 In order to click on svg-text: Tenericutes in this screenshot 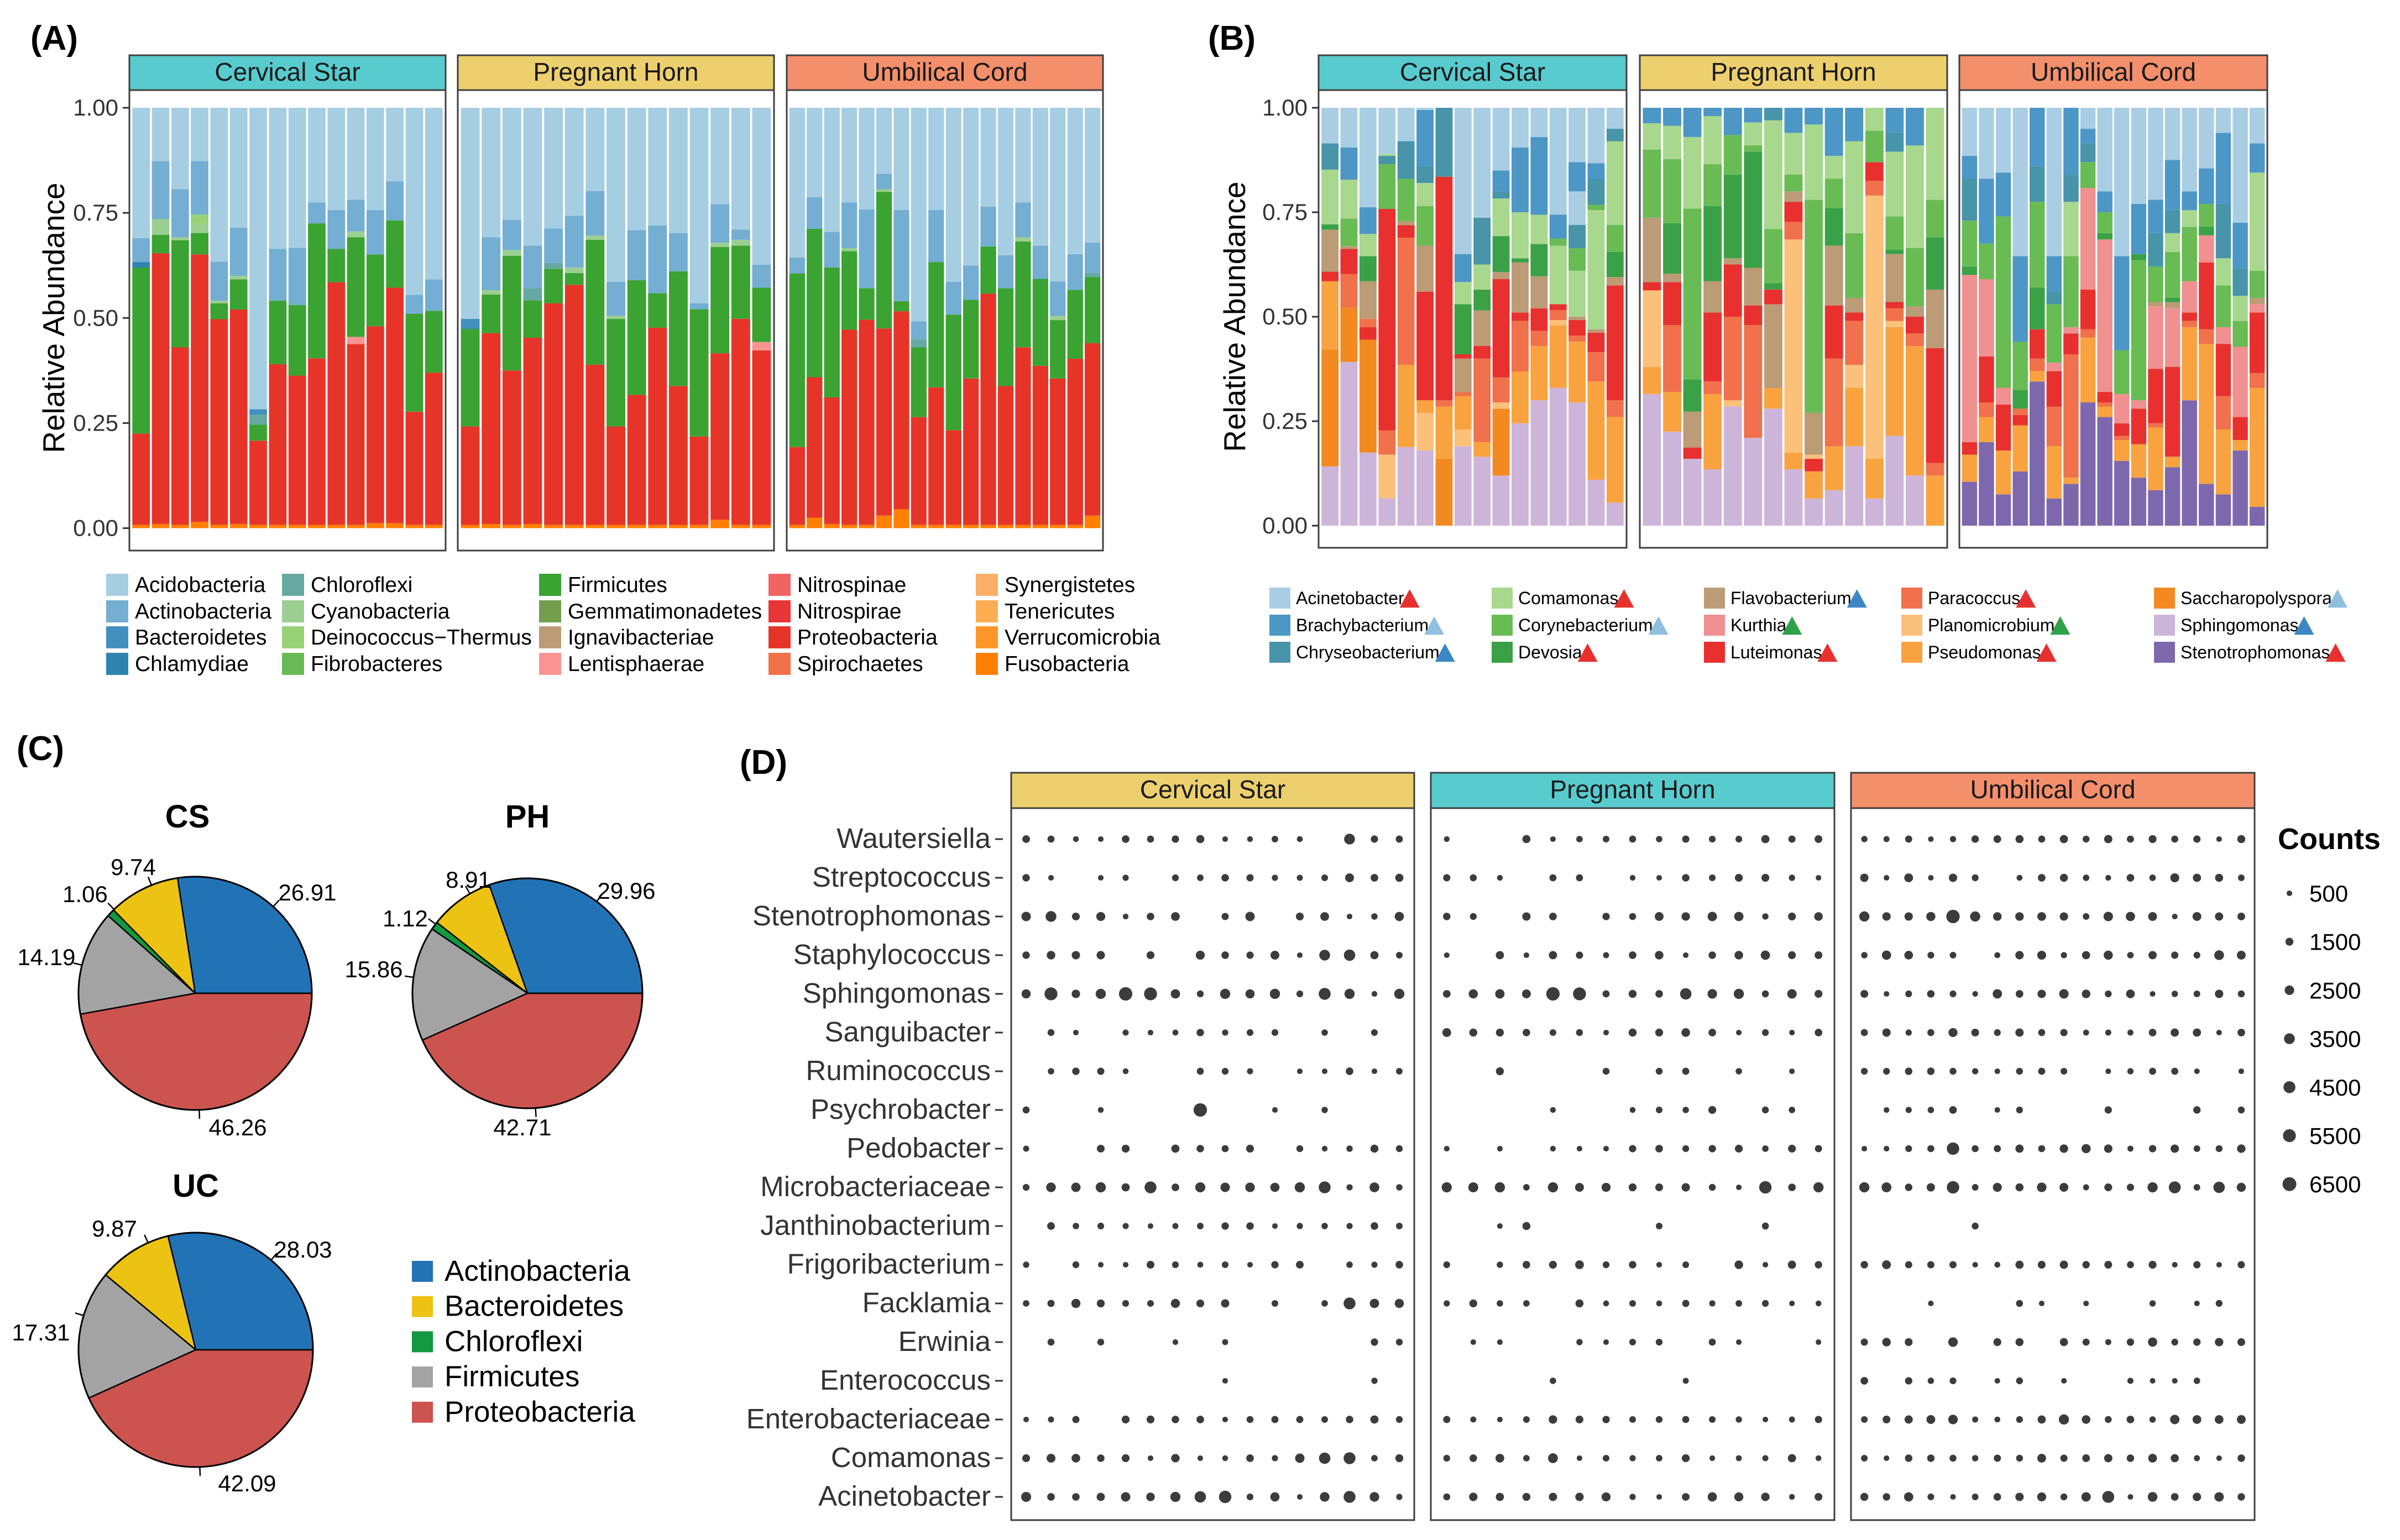, I will do `click(1060, 612)`.